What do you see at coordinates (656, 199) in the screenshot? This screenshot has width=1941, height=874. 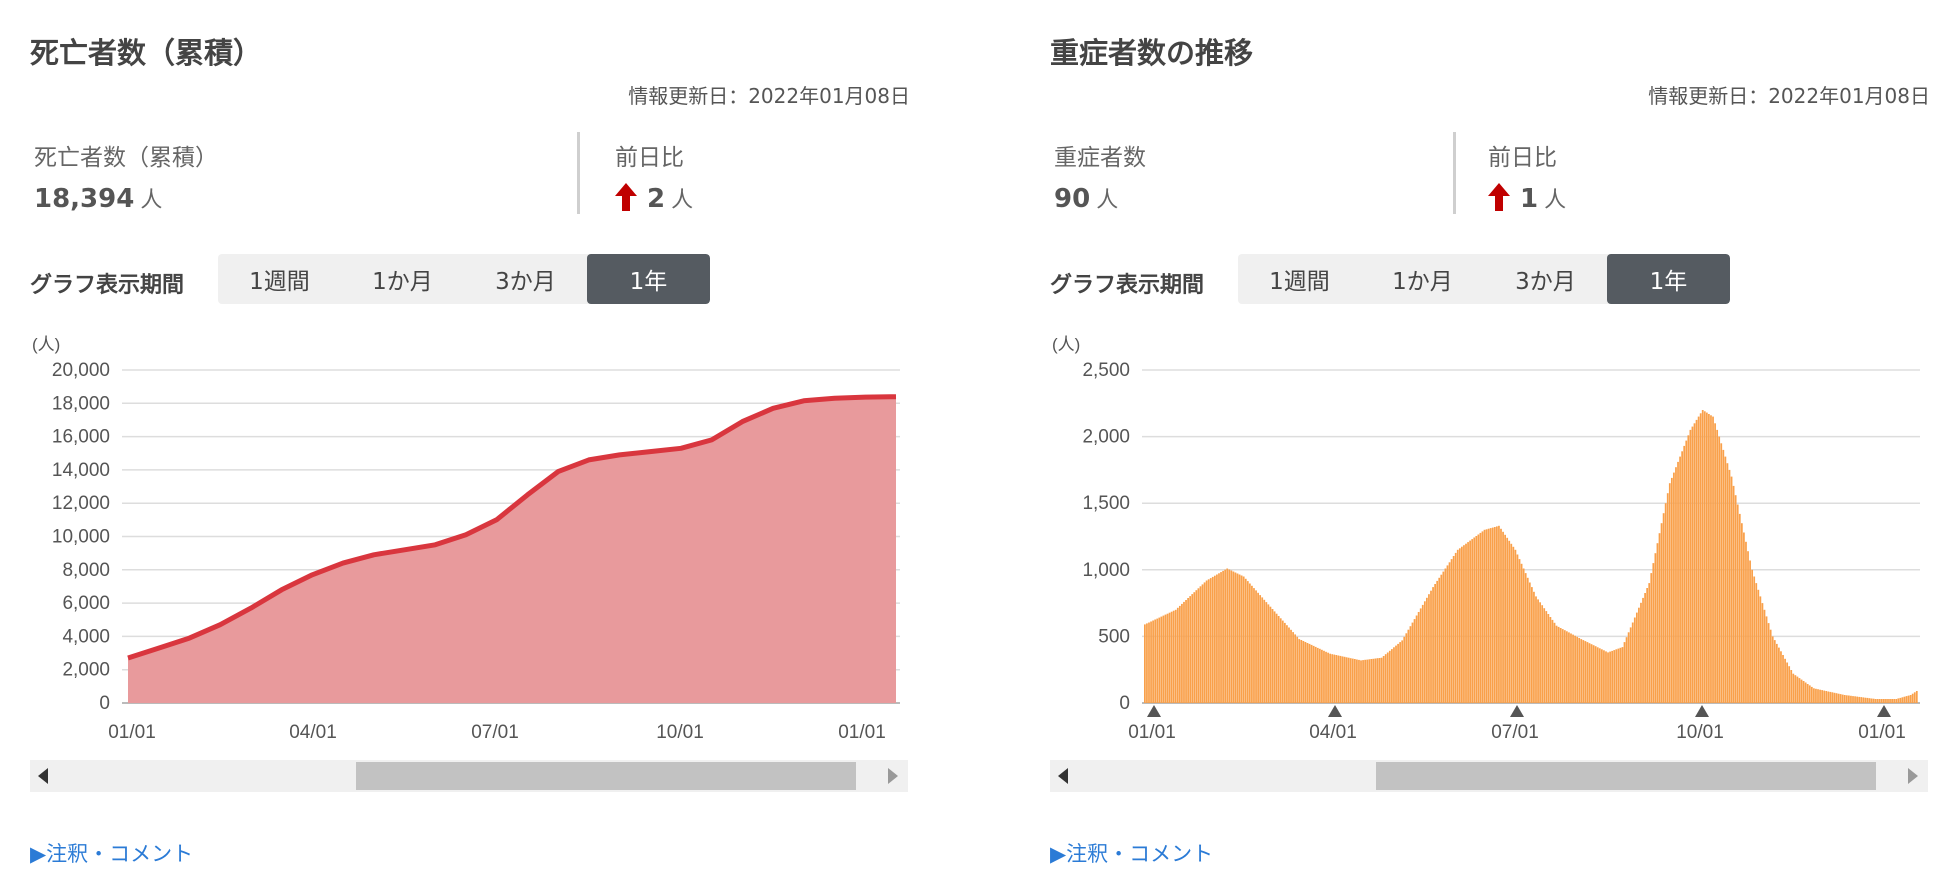 I see `diff-value: 2` at bounding box center [656, 199].